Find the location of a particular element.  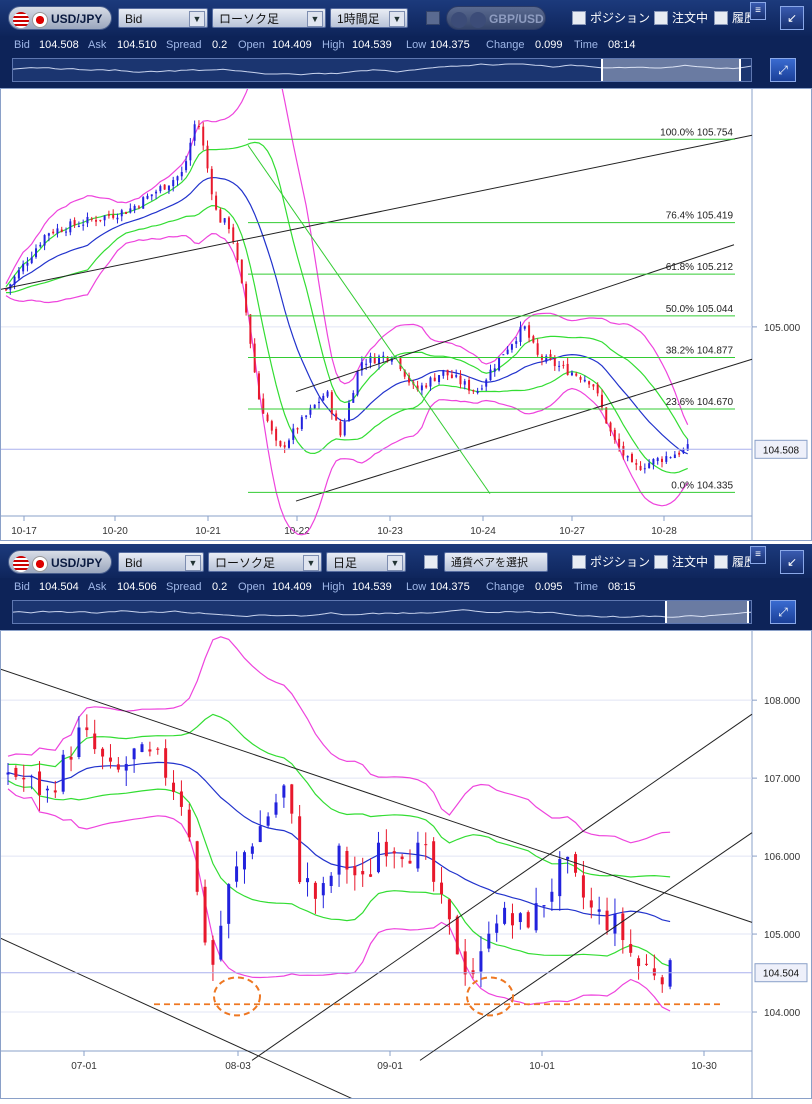

history-label: 履歴 is located at coordinates (741, 562).